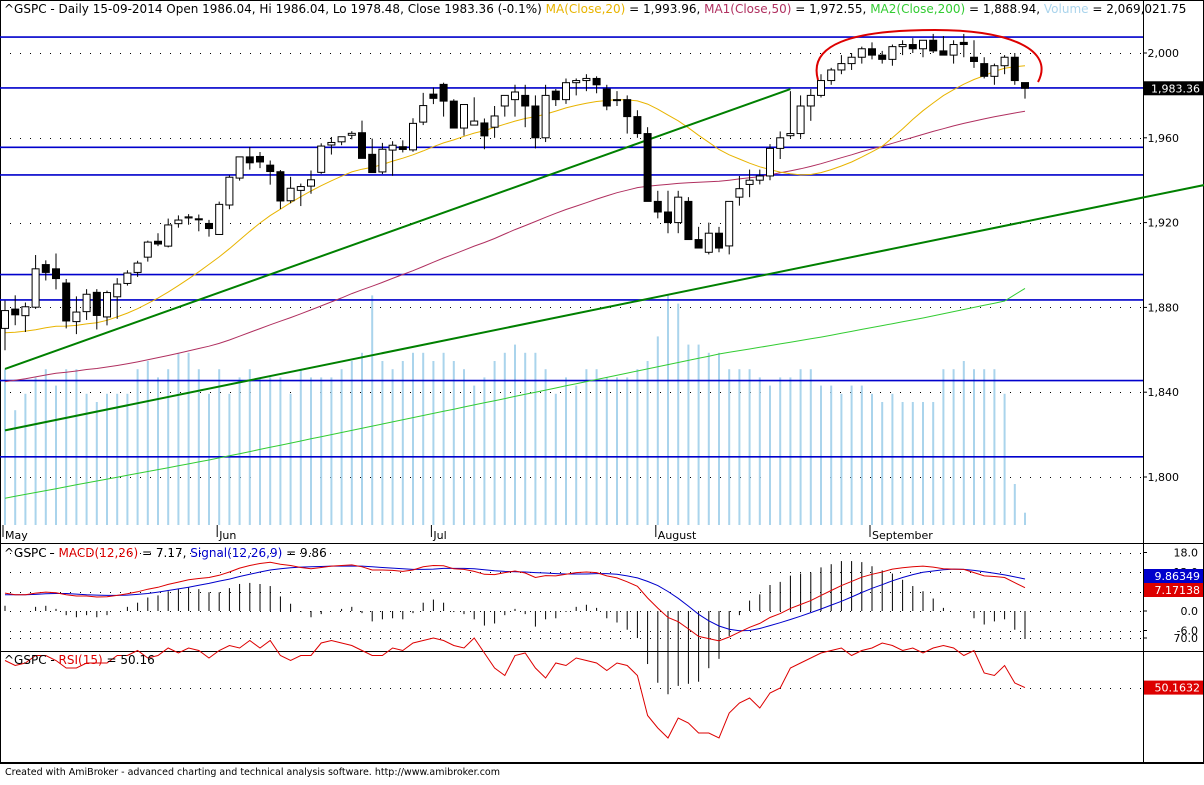 Image resolution: width=1204 pixels, height=785 pixels. Describe the element at coordinates (31, 553) in the screenshot. I see `macd-title-part: ^GSPC -` at that location.